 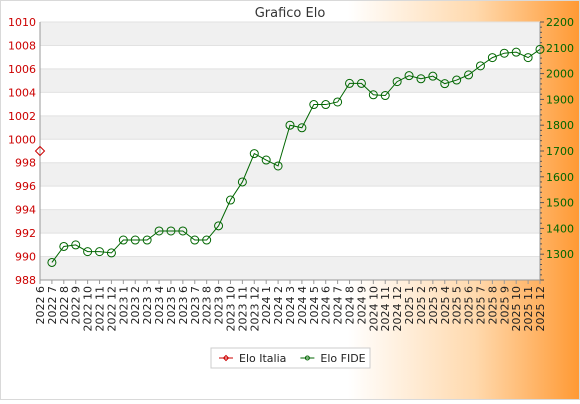 What do you see at coordinates (207, 305) in the screenshot?
I see `x-tick-label: 2023 8` at bounding box center [207, 305].